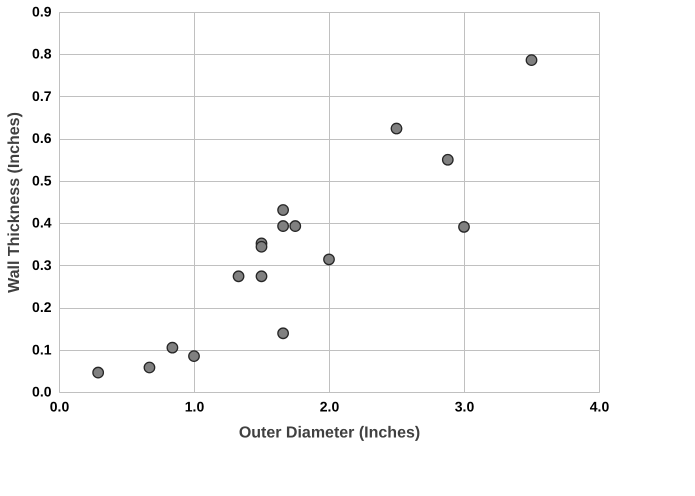 Image resolution: width=695 pixels, height=496 pixels. Describe the element at coordinates (42, 392) in the screenshot. I see `y-tick-label: 0.0` at that location.